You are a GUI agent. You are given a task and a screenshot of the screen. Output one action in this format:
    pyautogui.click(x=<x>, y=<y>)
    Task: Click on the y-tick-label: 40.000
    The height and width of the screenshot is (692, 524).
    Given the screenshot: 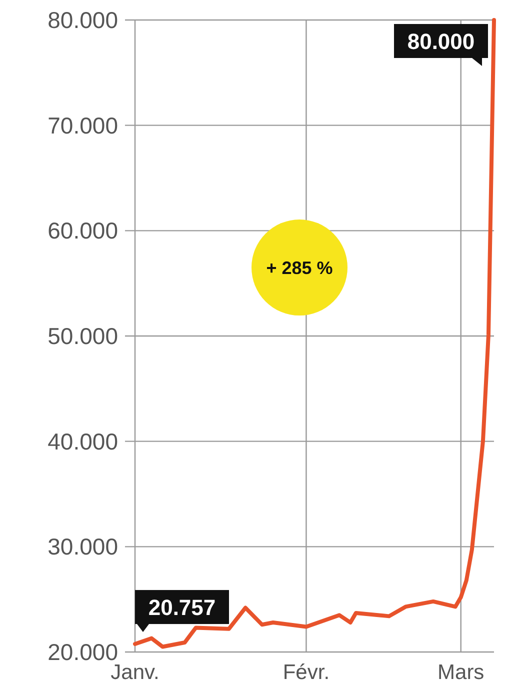 What is the action you would take?
    pyautogui.click(x=83, y=441)
    